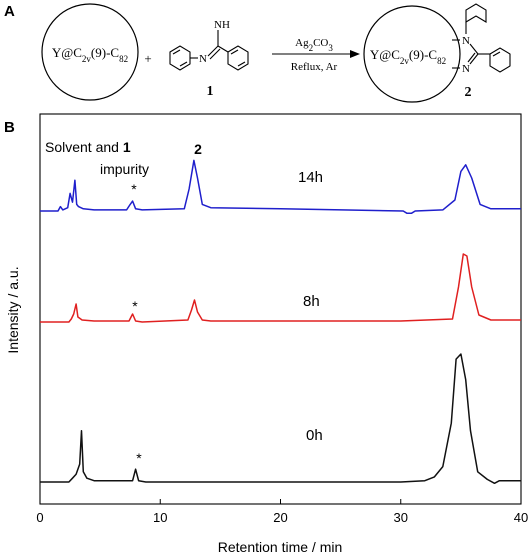 This screenshot has height=558, width=532. Describe the element at coordinates (314, 67) in the screenshot. I see `reagent-bottom: Reflux, Ar` at that location.